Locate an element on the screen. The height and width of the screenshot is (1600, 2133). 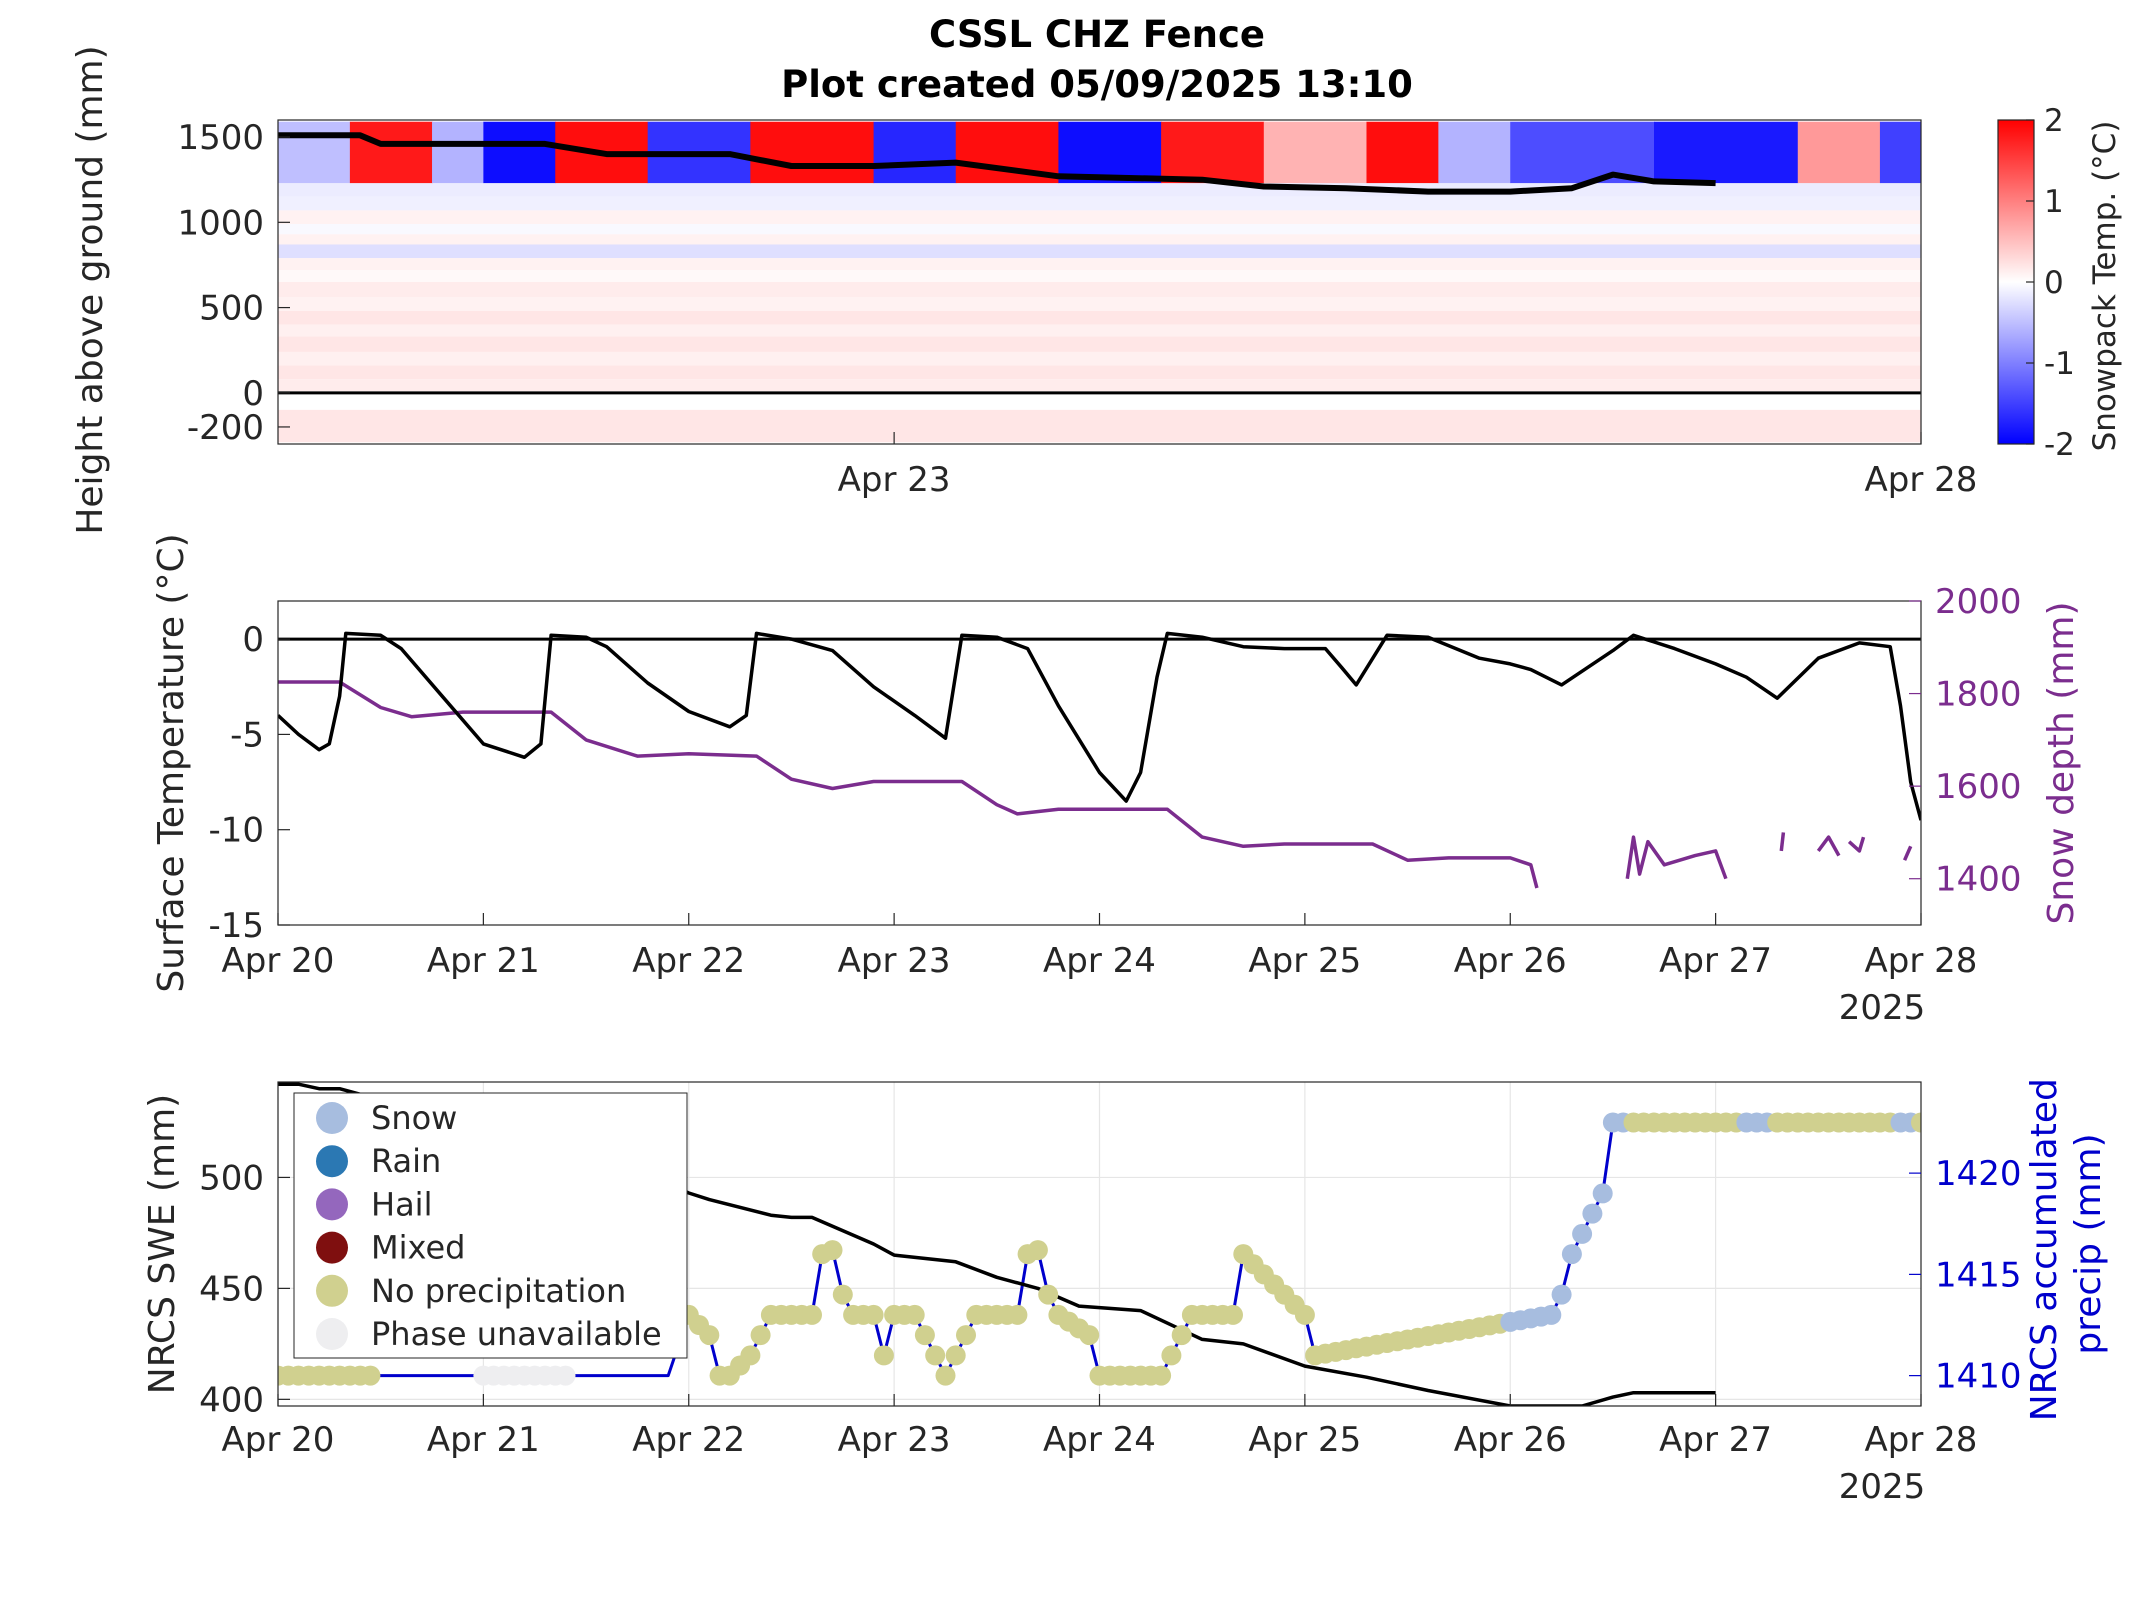
accum-precip-axis-label: NRCS accumulated precip (mm) is located at coordinates (2066, 1244).